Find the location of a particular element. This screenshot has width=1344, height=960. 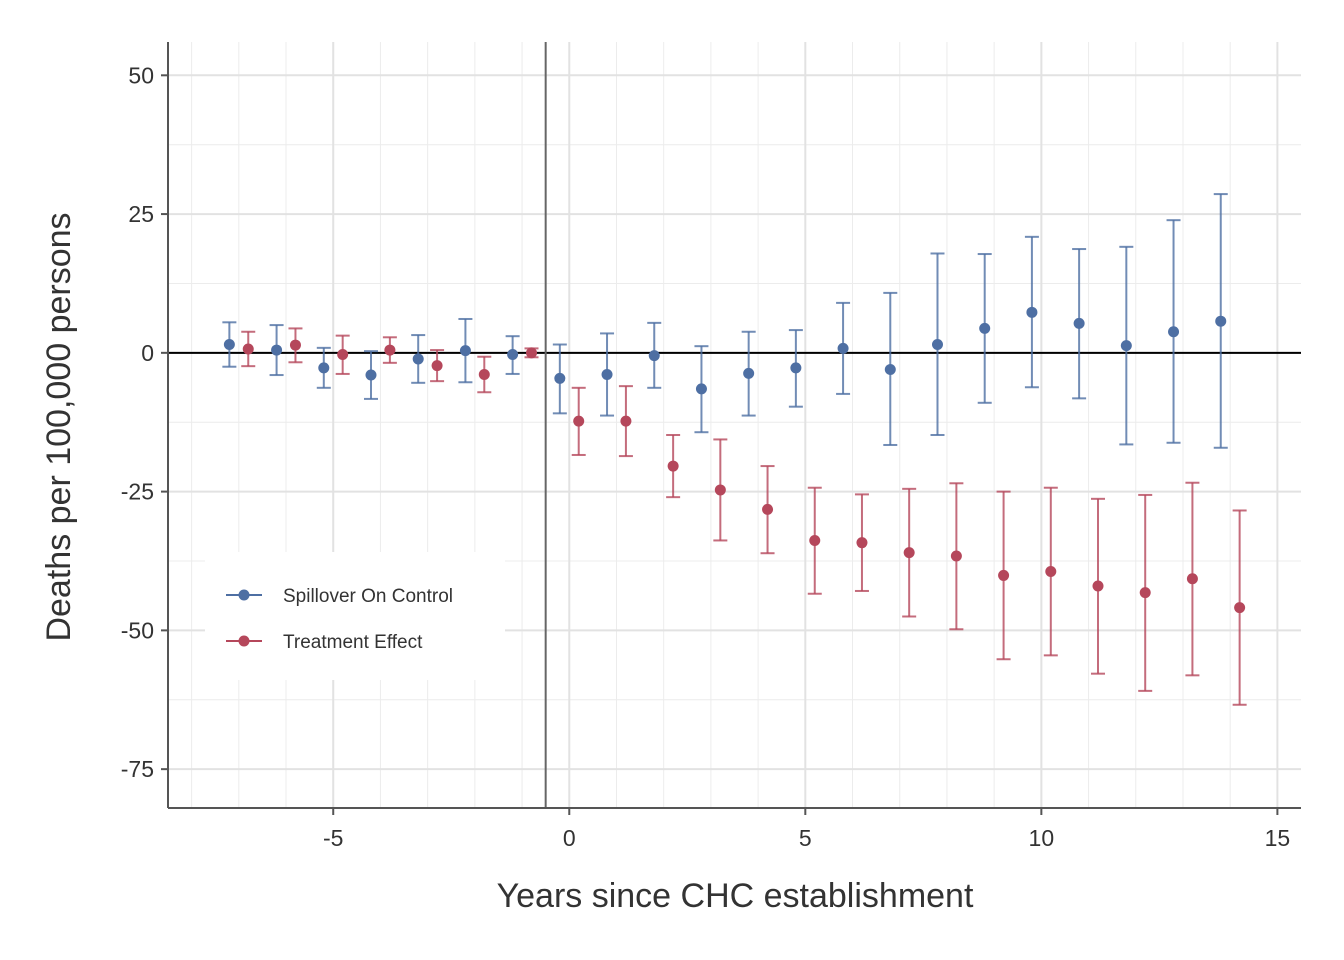

legend-item-spillover: Spillover On Control is located at coordinates (339, 596).